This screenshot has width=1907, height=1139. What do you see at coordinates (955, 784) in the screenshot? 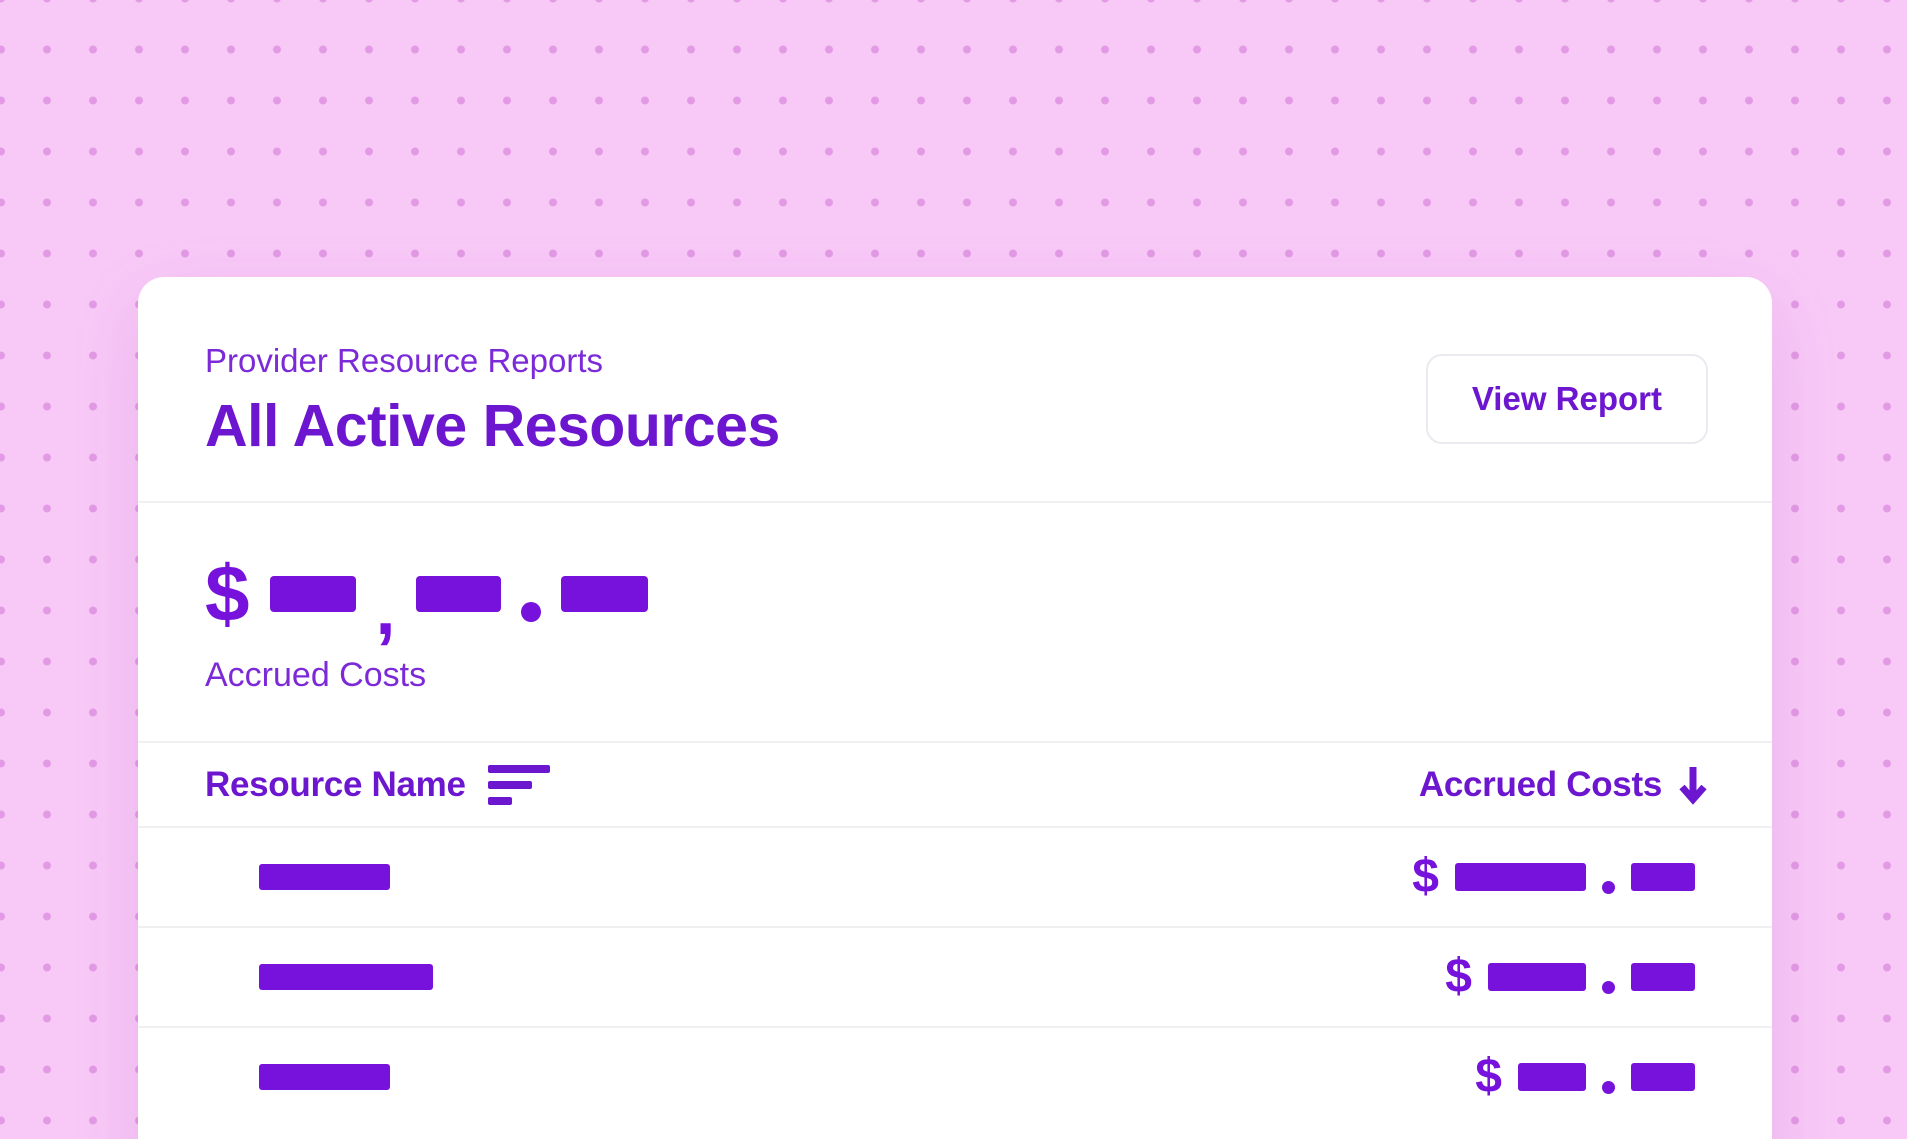
I see `table-header: Resource Name Accrued Costs` at bounding box center [955, 784].